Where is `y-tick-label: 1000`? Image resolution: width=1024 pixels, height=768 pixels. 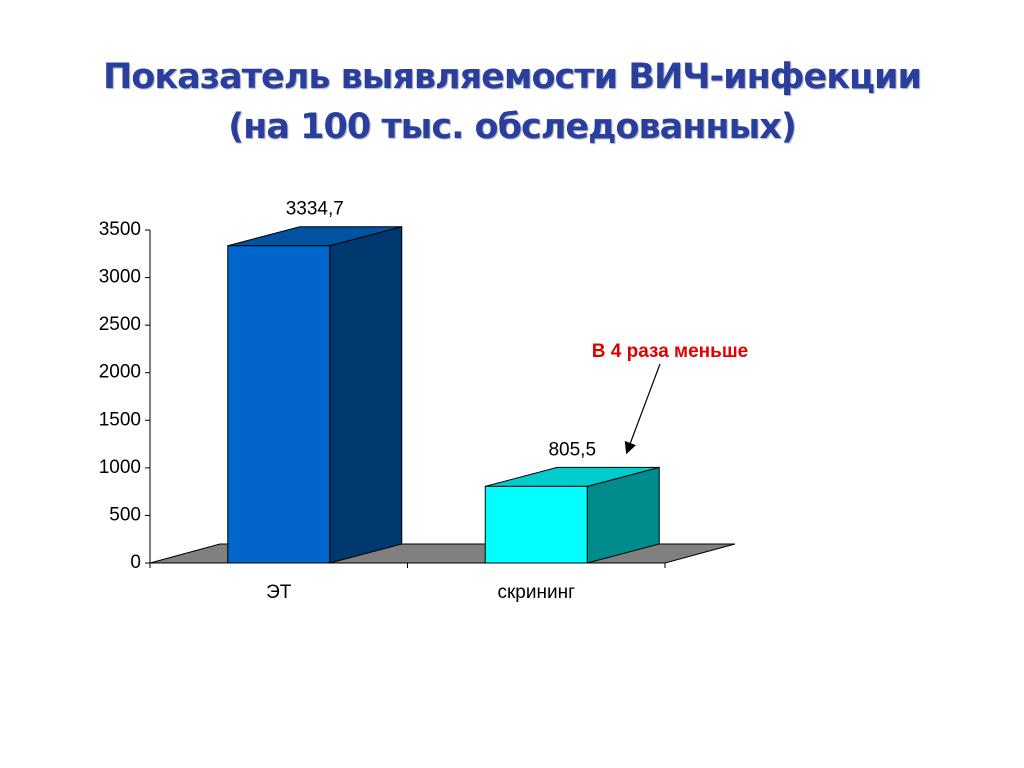 y-tick-label: 1000 is located at coordinates (120, 467).